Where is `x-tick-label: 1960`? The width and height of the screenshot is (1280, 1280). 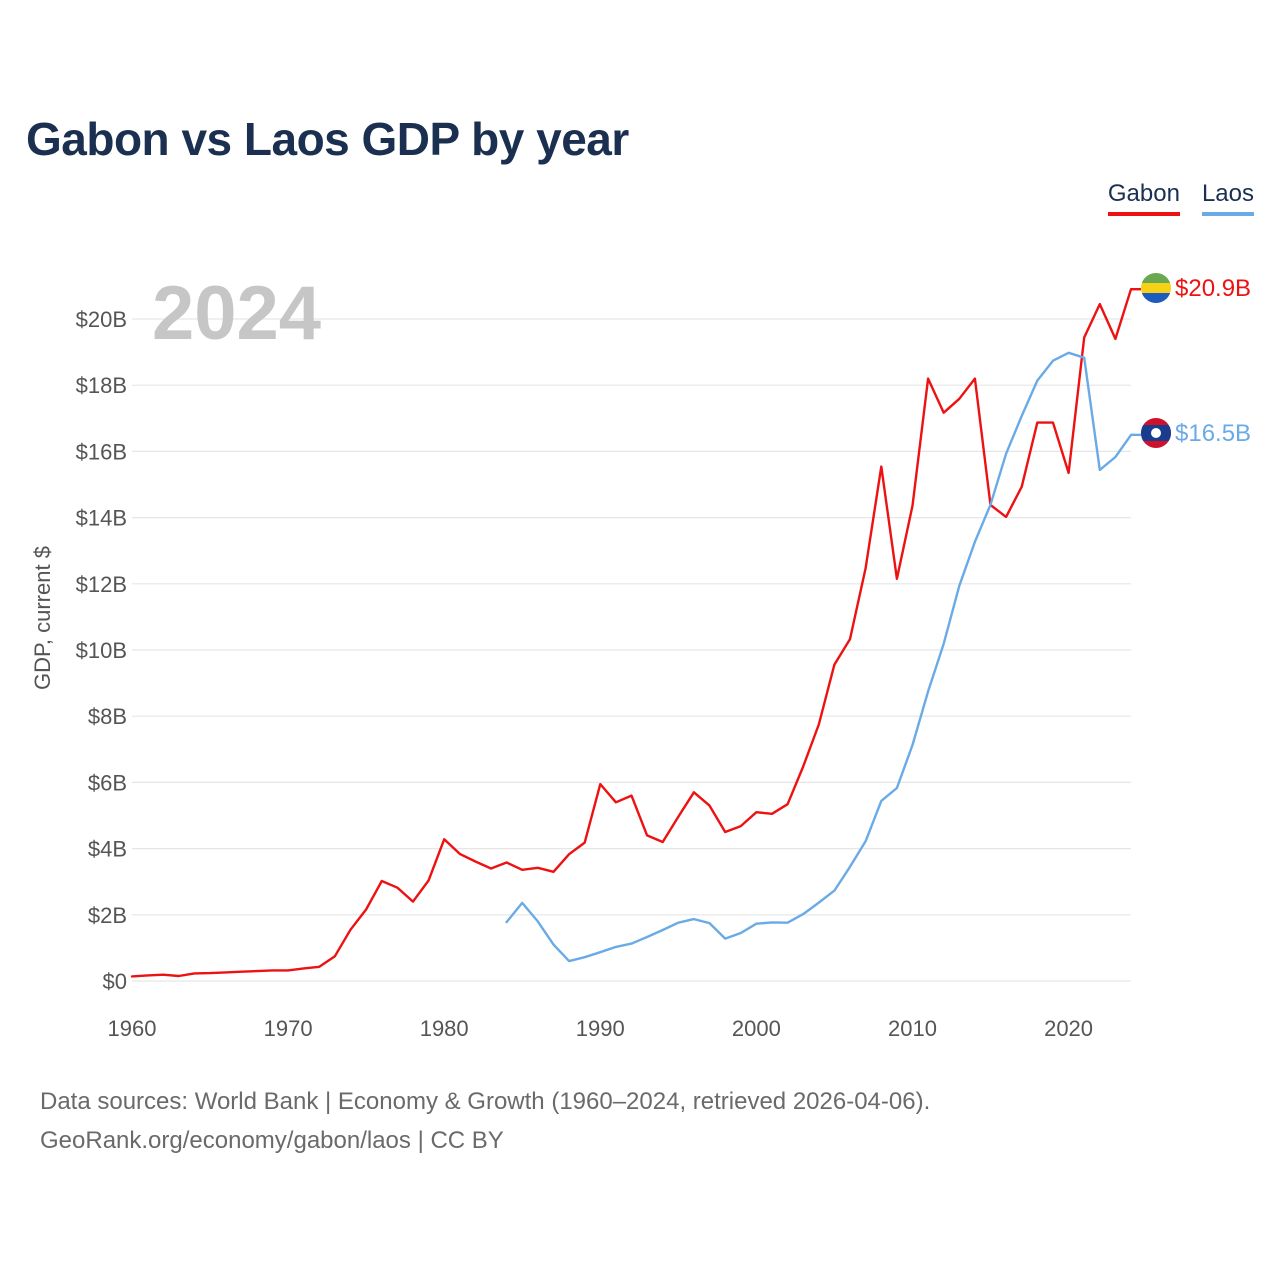
x-tick-label: 1960 is located at coordinates (132, 1028).